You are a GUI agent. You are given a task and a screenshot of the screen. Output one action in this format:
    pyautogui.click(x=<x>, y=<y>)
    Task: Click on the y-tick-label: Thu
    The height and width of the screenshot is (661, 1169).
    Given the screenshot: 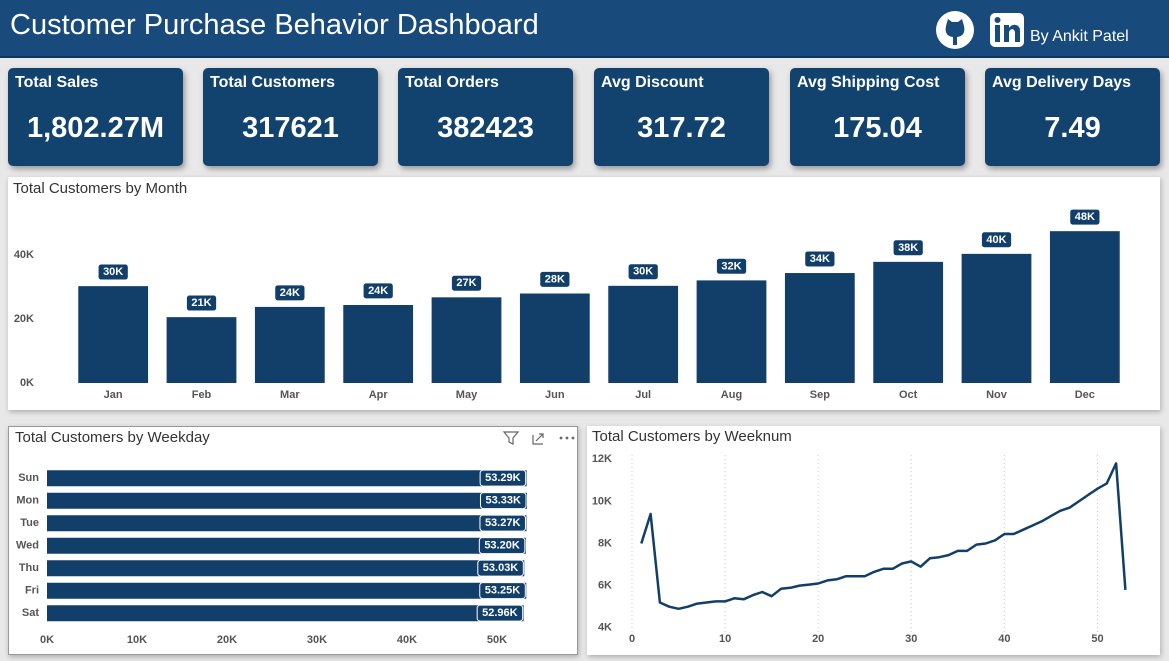 What is the action you would take?
    pyautogui.click(x=29, y=568)
    